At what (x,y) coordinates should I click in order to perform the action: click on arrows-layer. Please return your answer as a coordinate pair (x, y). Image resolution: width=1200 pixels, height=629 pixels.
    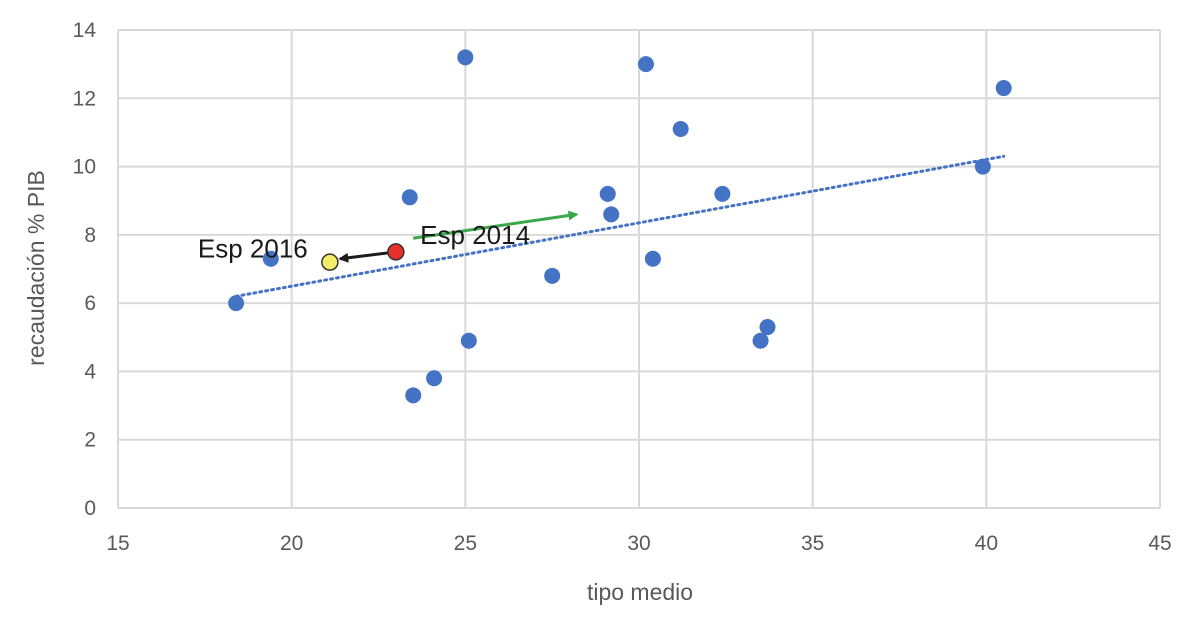
    Looking at the image, I should click on (458, 236).